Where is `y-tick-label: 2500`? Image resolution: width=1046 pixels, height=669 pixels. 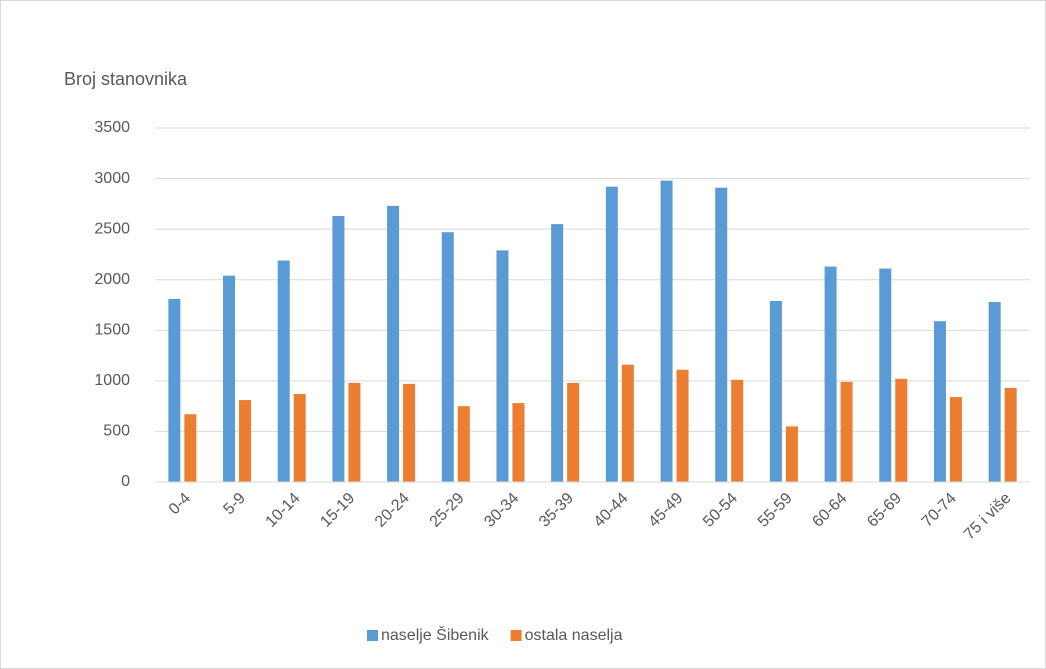
y-tick-label: 2500 is located at coordinates (112, 228).